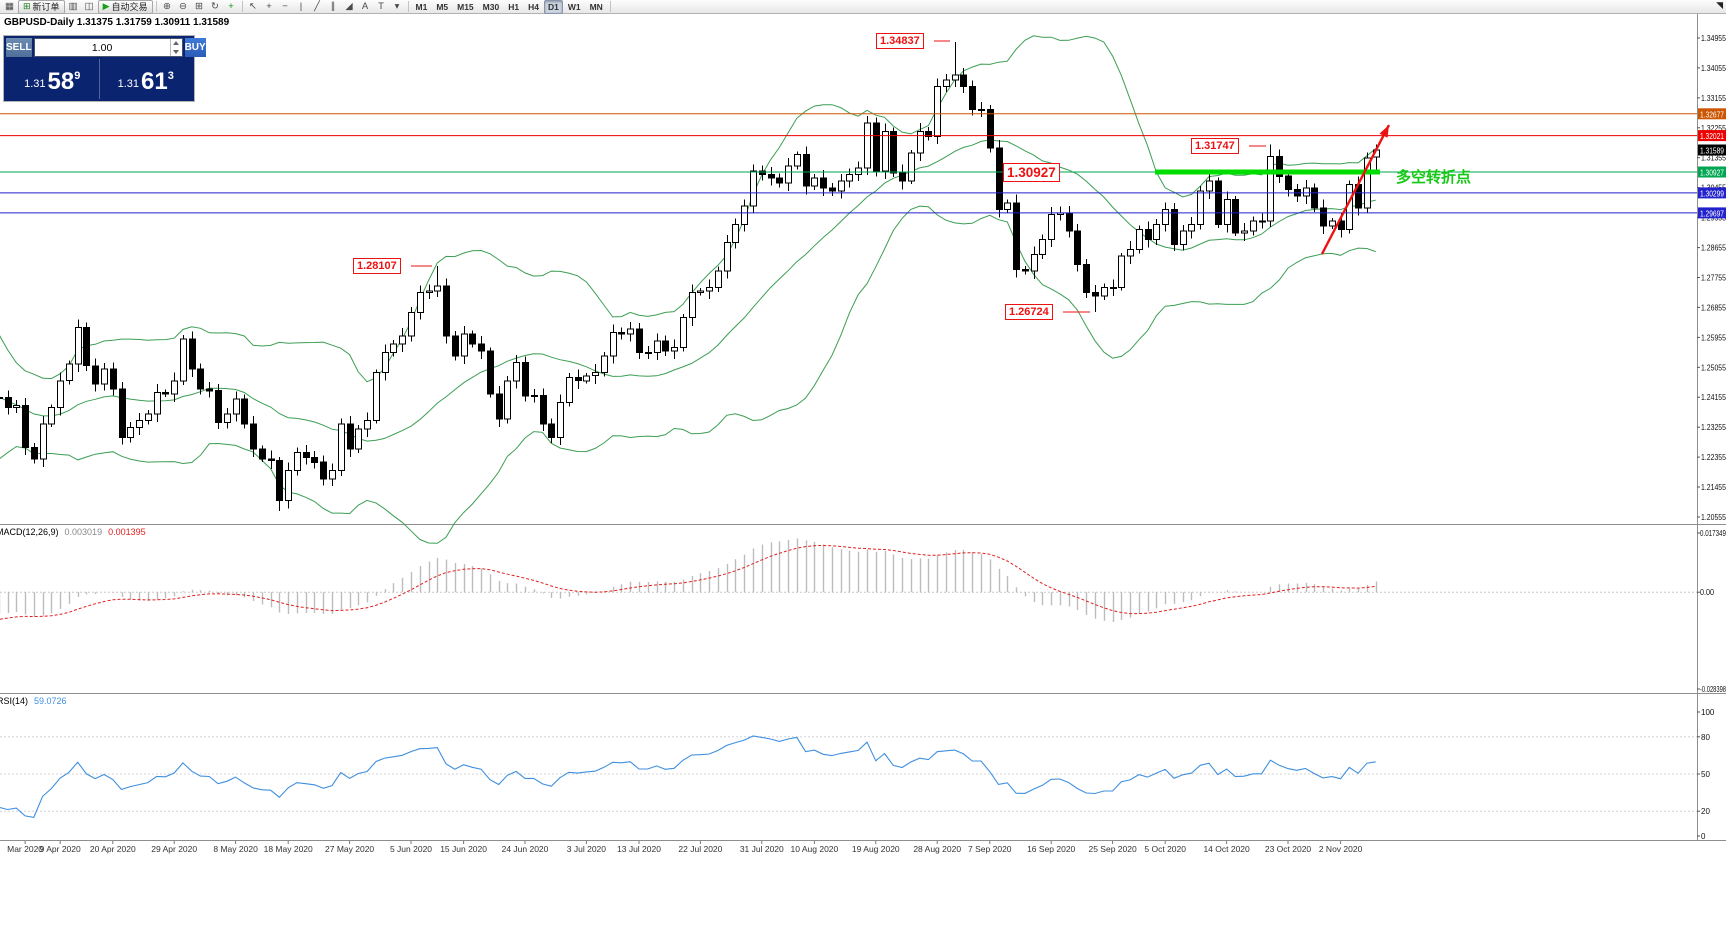  I want to click on svg-text: 1.25055, so click(1713, 367).